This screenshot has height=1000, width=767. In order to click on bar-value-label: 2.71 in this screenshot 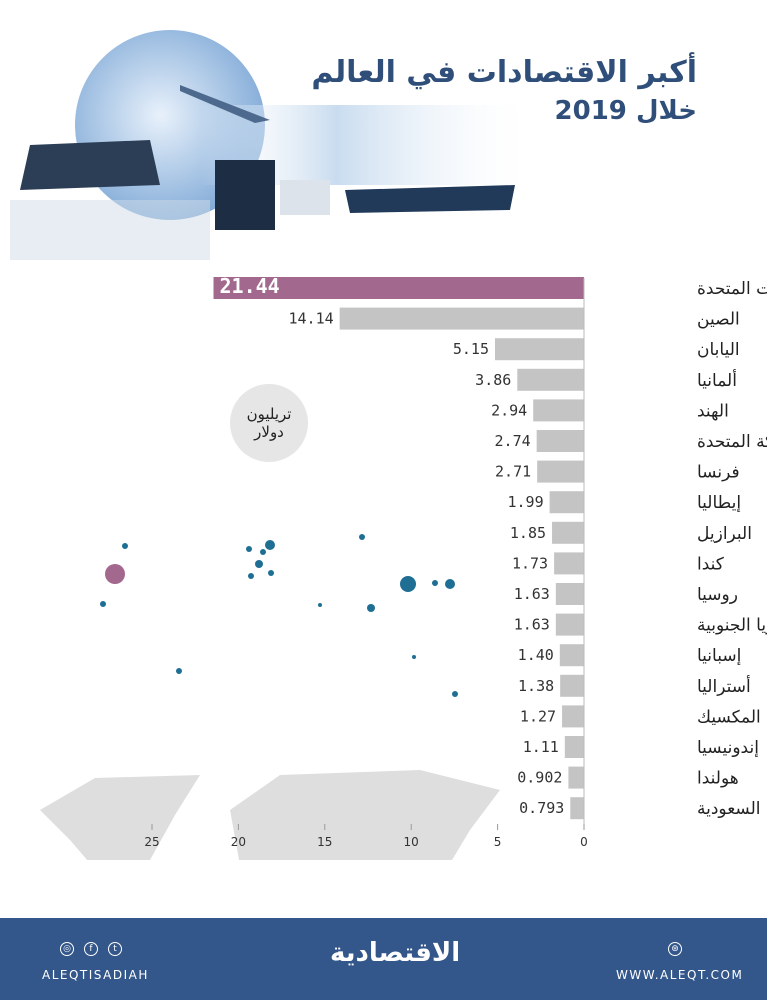, I will do `click(513, 472)`.